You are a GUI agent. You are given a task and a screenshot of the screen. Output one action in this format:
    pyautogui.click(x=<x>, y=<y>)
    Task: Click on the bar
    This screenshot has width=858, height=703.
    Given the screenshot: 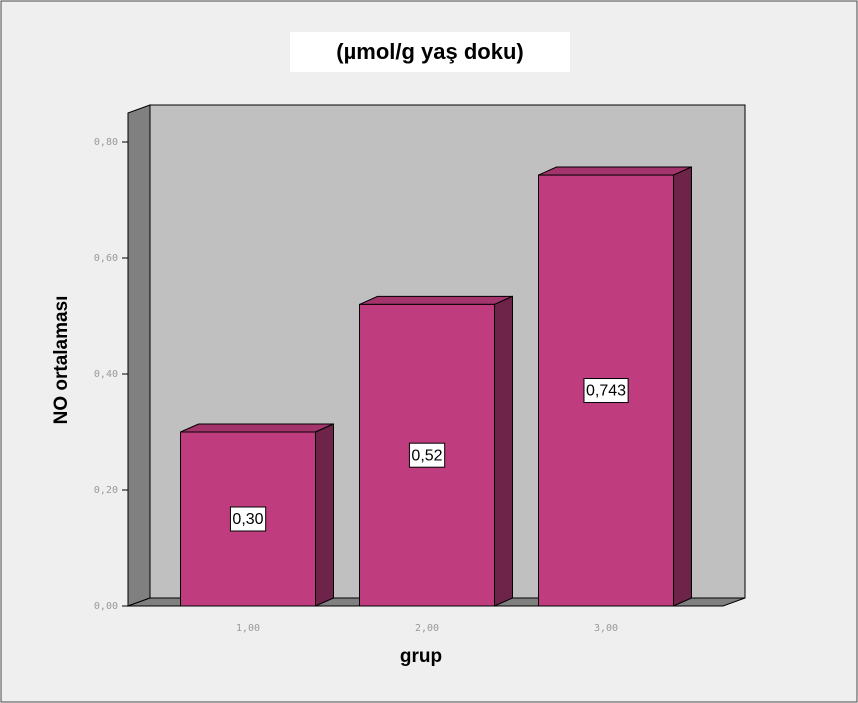 What is the action you would take?
    pyautogui.click(x=427, y=455)
    